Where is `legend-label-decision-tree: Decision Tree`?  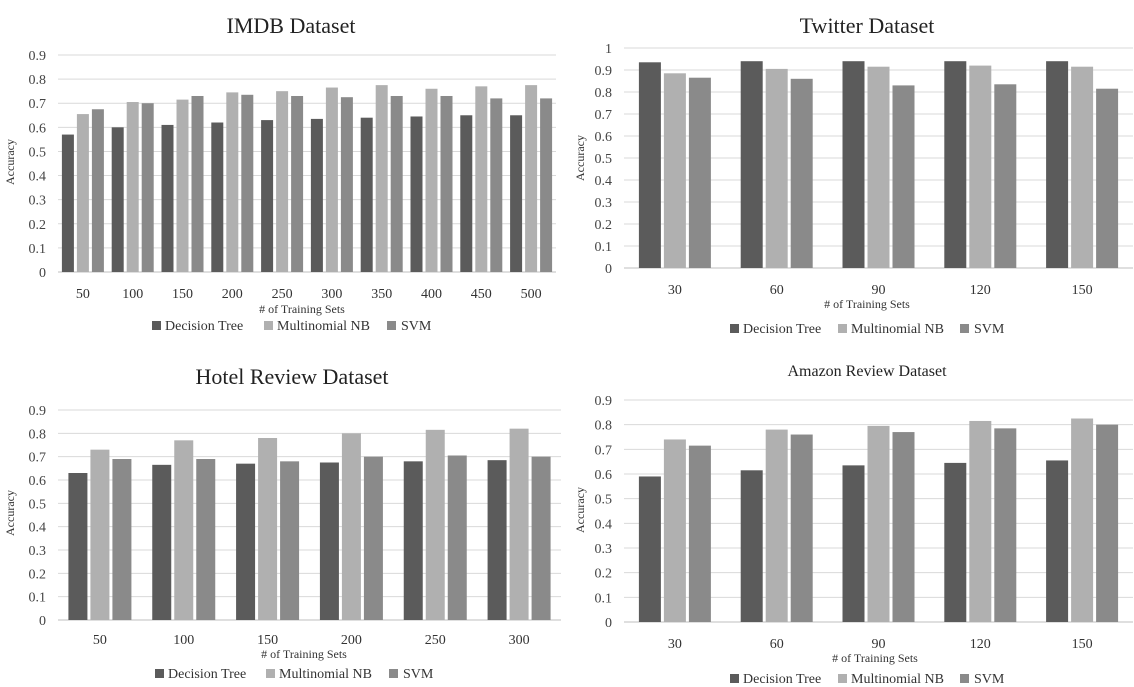
legend-label-decision-tree: Decision Tree is located at coordinates (204, 326).